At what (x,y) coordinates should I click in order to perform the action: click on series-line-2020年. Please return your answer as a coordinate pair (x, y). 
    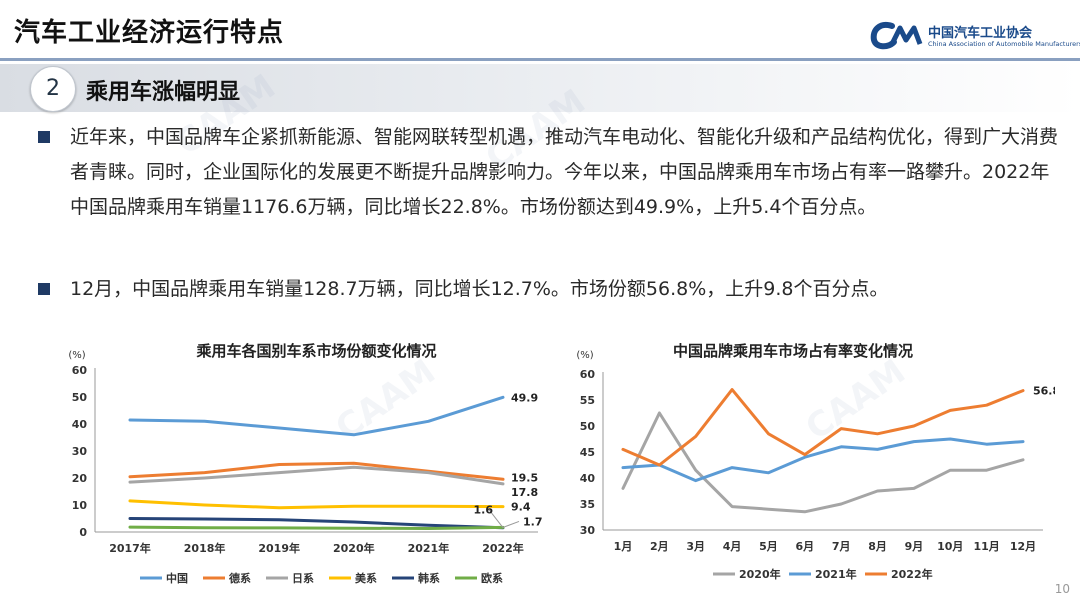
    Looking at the image, I should click on (823, 462).